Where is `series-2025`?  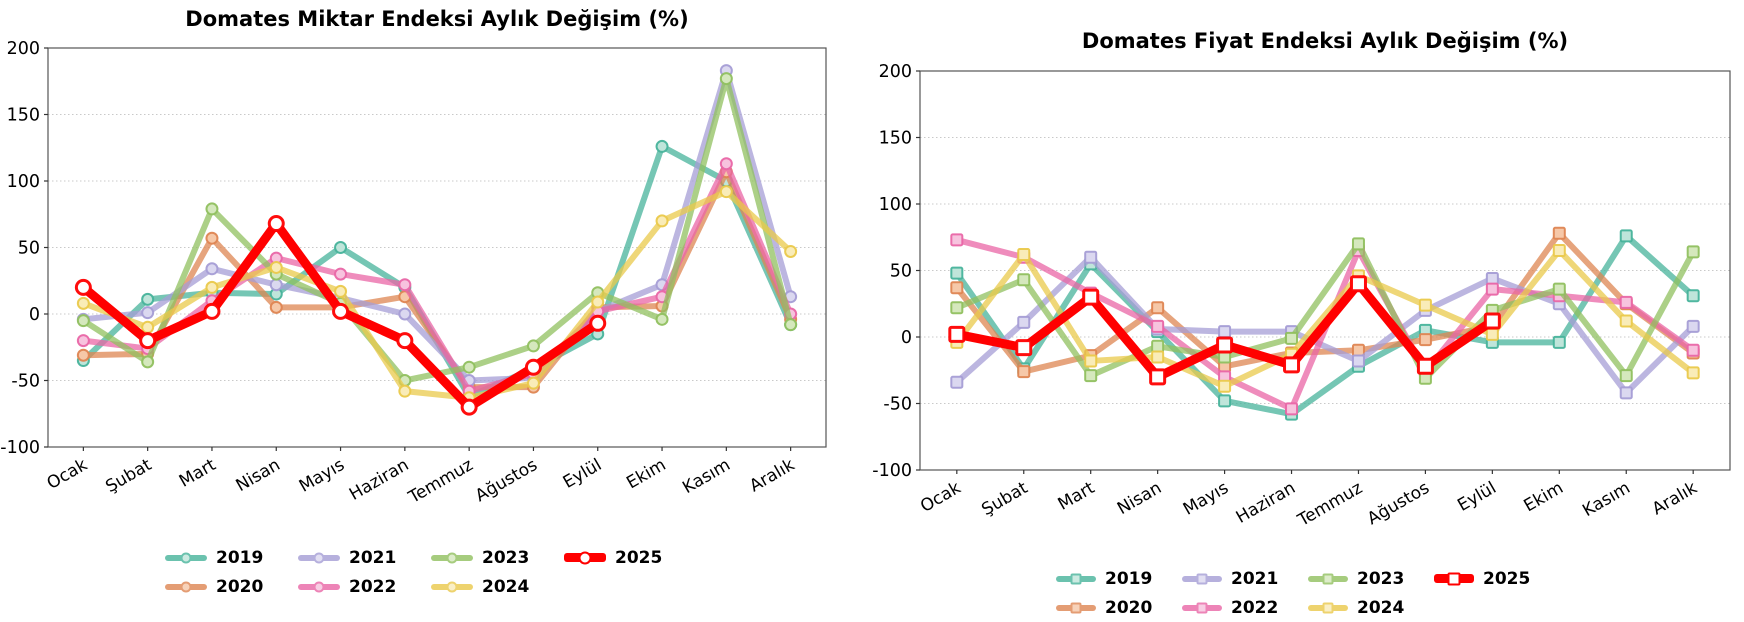 series-2025 is located at coordinates (1224, 330).